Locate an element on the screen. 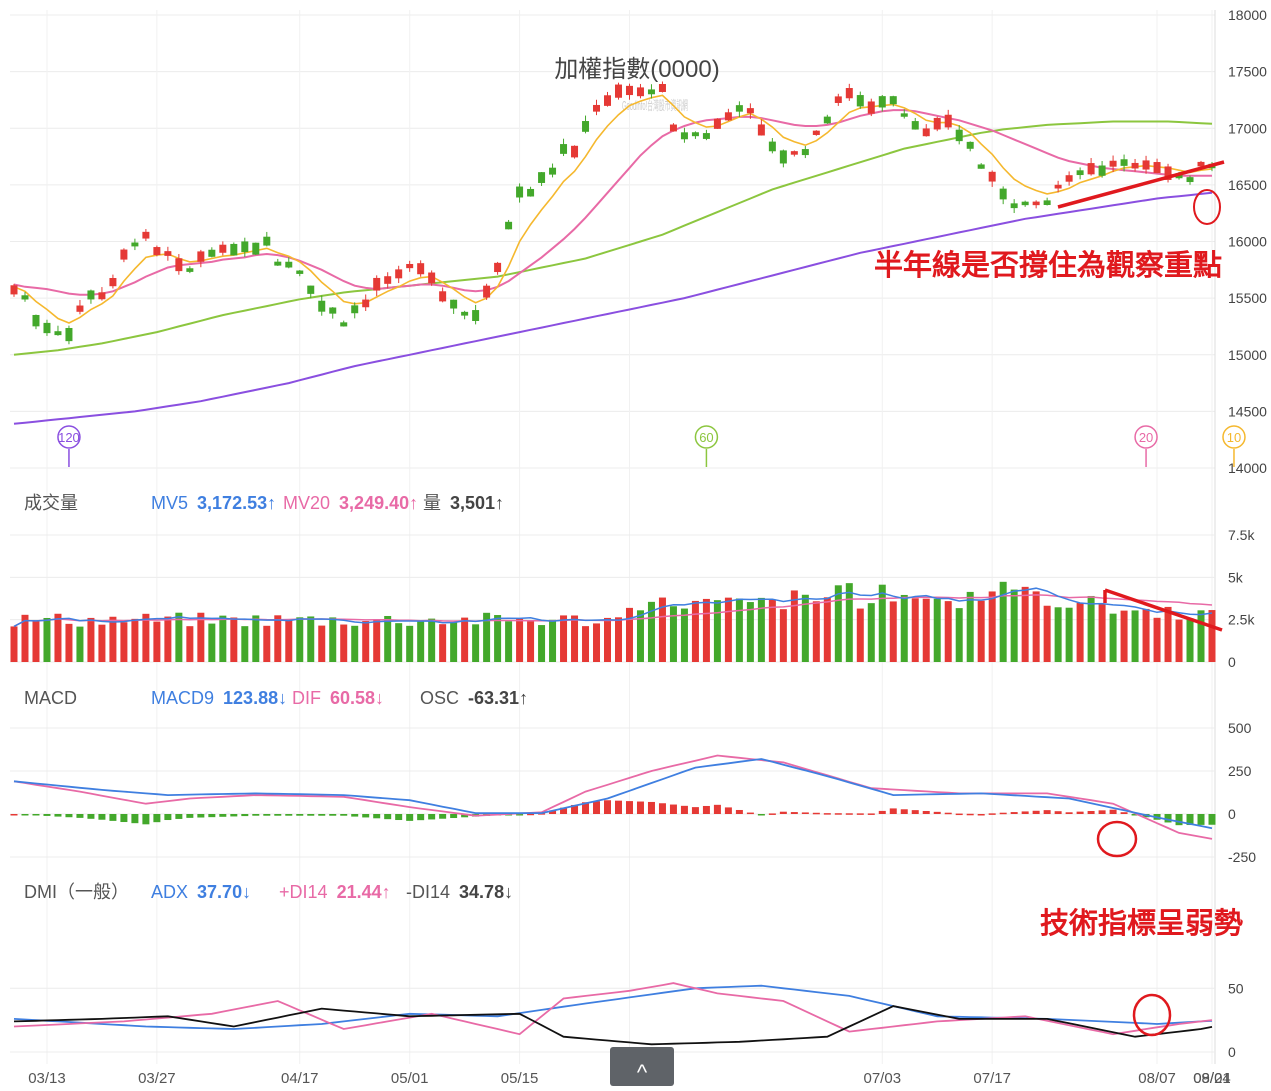 Image resolution: width=1271 pixels, height=1091 pixels. volume-legend-vol: 量 3,501↑ is located at coordinates (463, 503).